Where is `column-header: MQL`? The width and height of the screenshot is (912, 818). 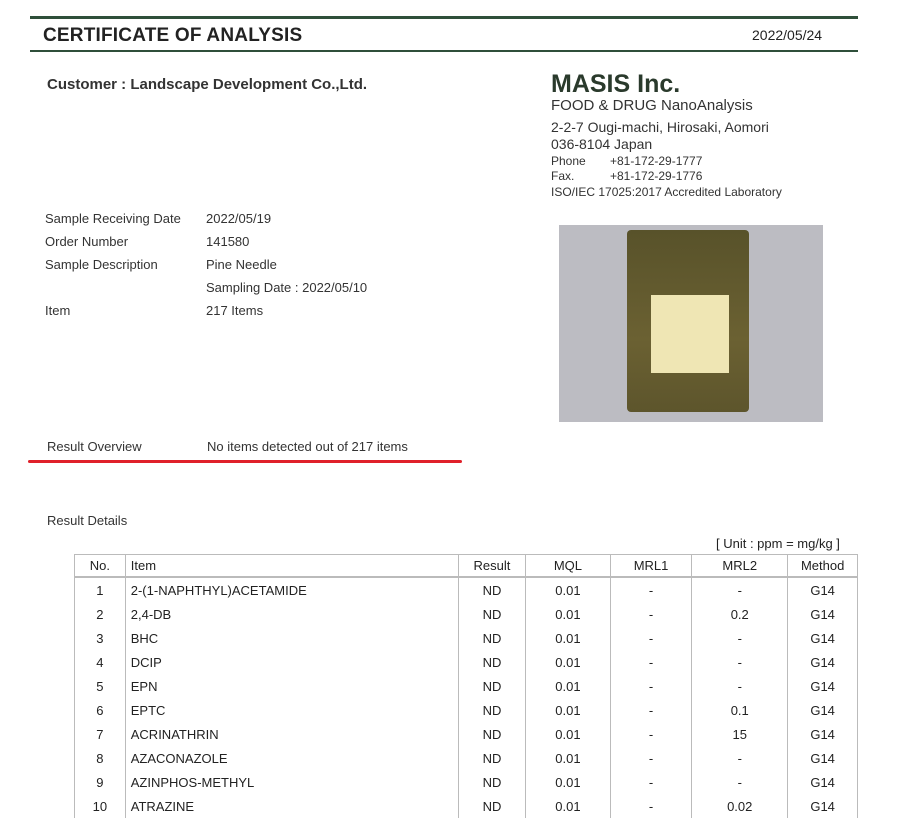 column-header: MQL is located at coordinates (567, 566).